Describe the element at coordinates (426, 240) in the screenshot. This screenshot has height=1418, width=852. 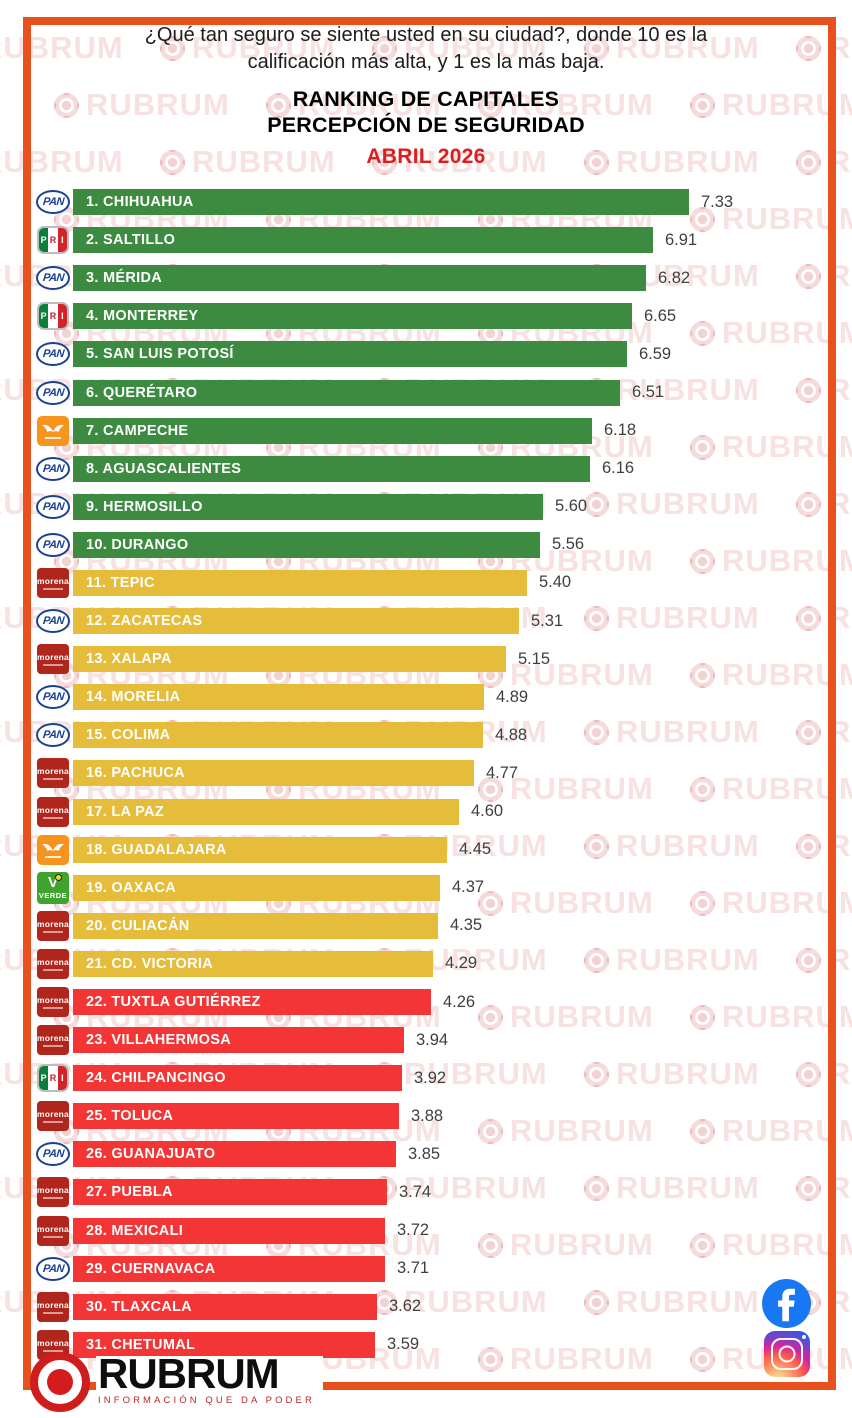
I see `ranking-row: P R I 2. SALTILLO 6.91` at that location.